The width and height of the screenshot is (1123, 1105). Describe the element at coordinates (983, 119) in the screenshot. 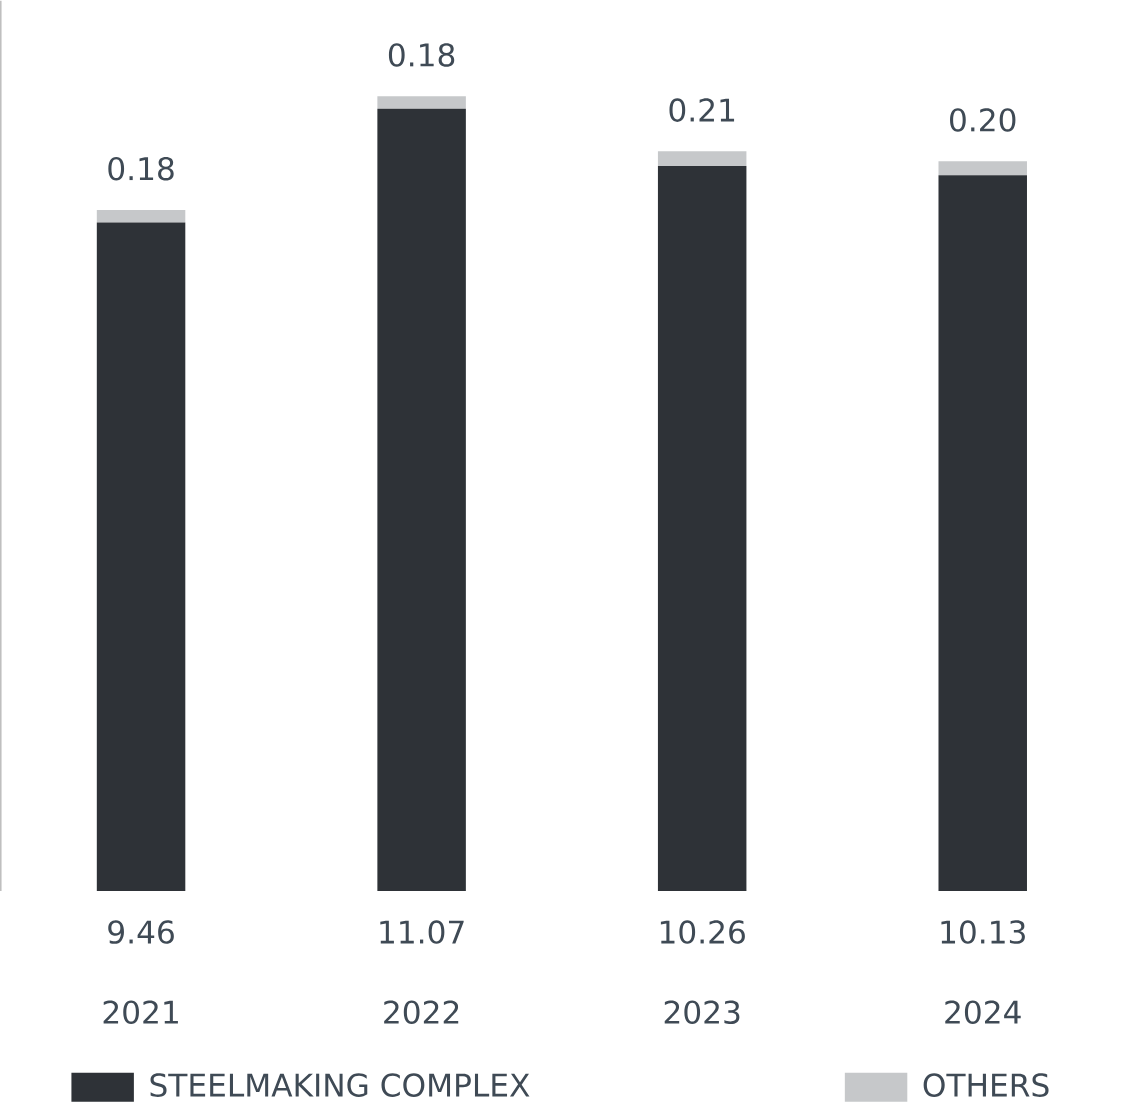

I see `data-label: 0.20` at that location.